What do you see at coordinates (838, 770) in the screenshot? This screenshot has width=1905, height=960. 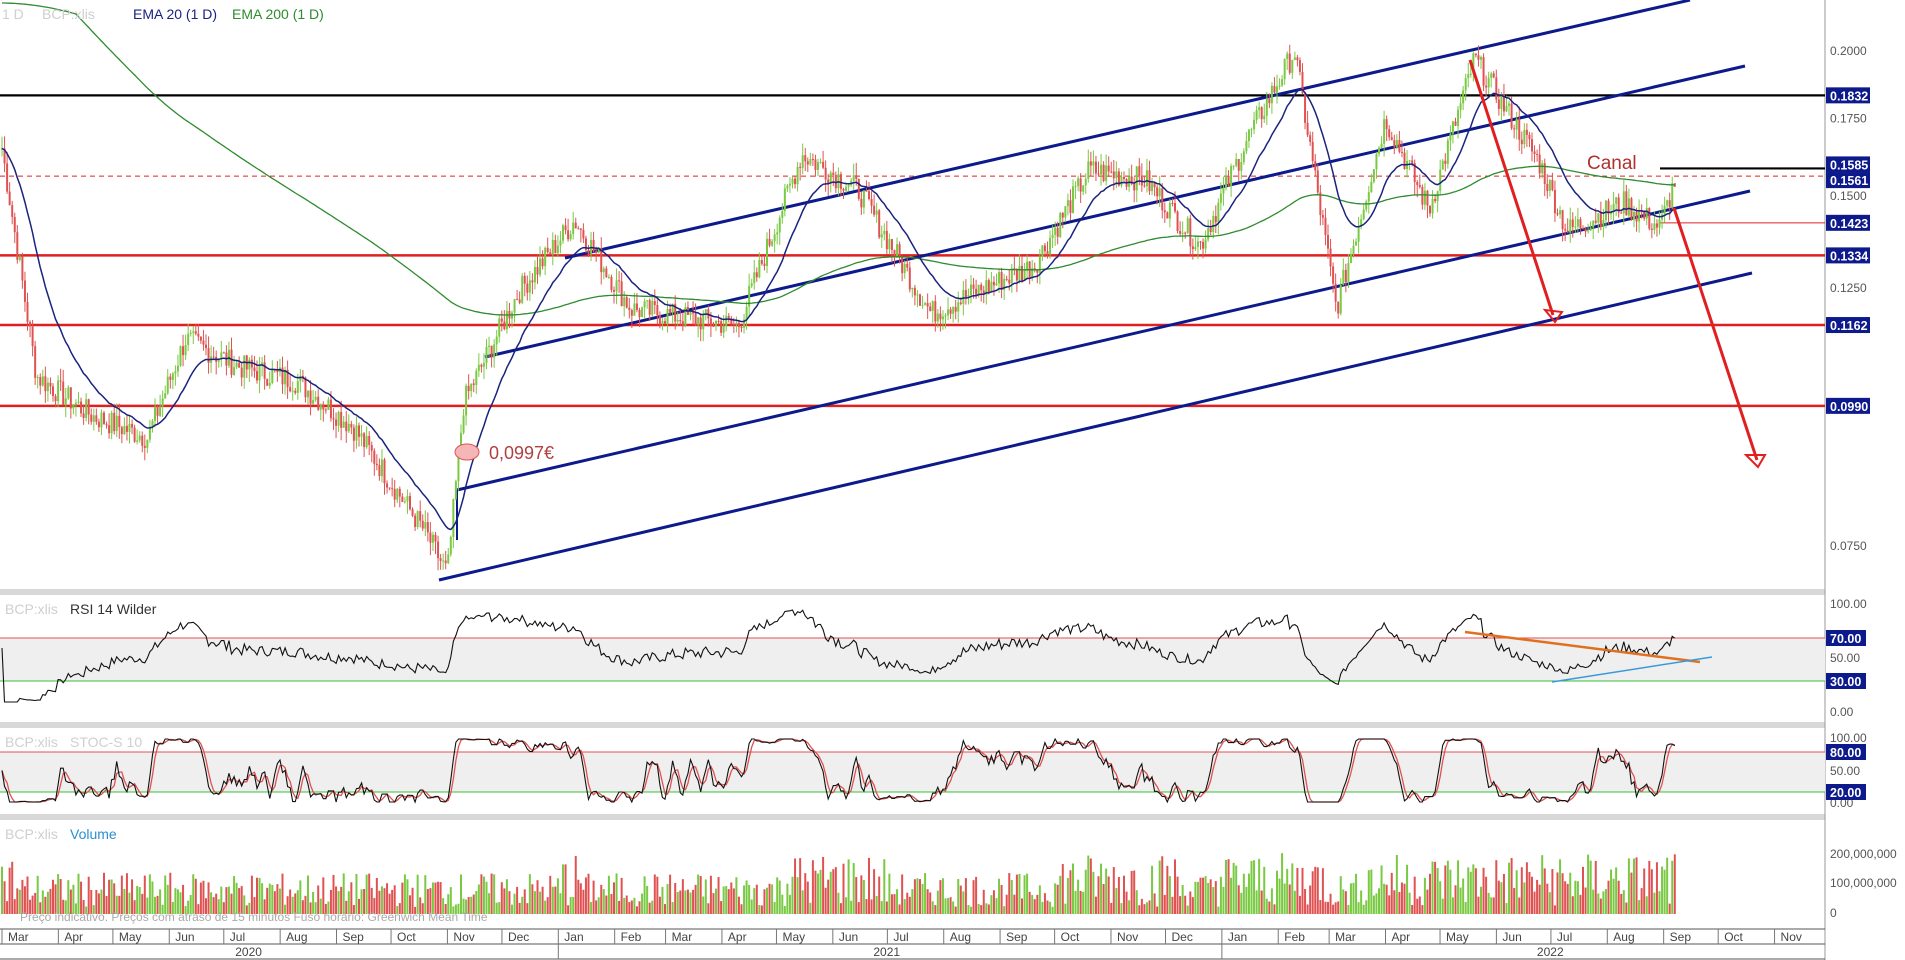 I see `stoch-main-line` at bounding box center [838, 770].